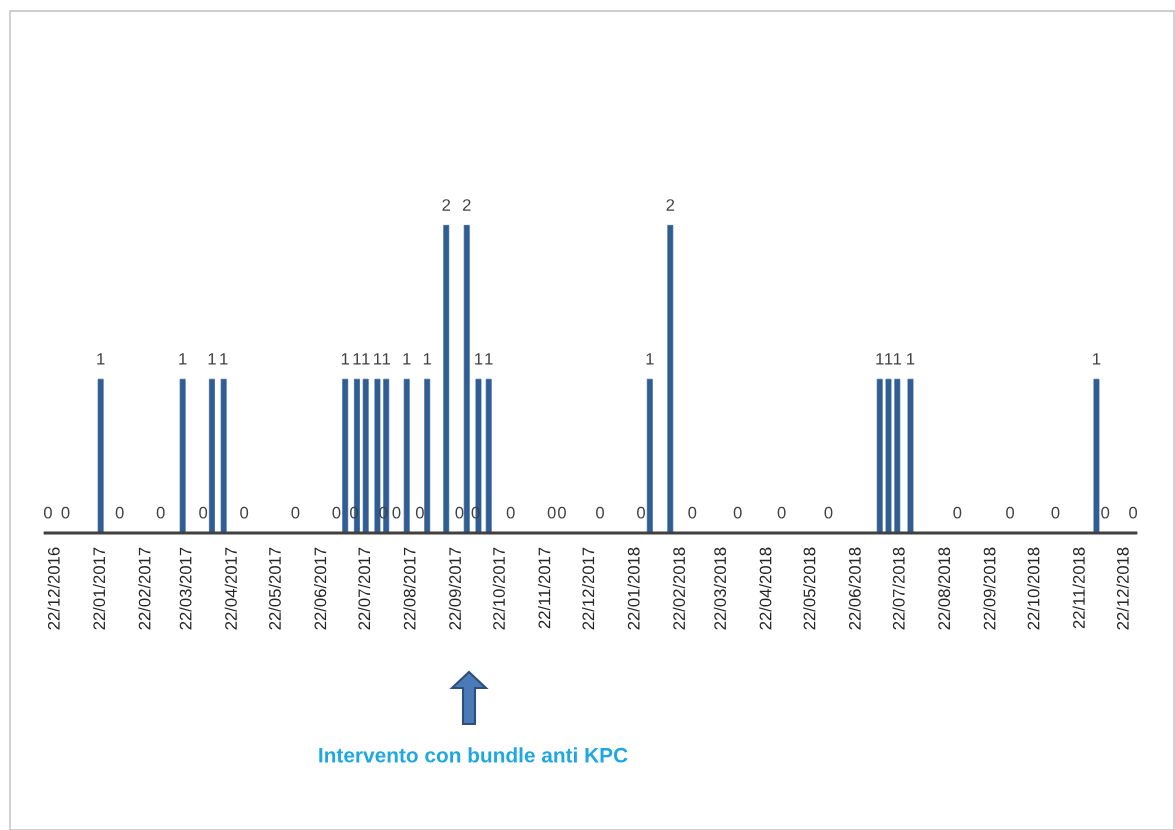 The width and height of the screenshot is (1175, 830). I want to click on text: Intervento con bundle anti KPC, so click(473, 755).